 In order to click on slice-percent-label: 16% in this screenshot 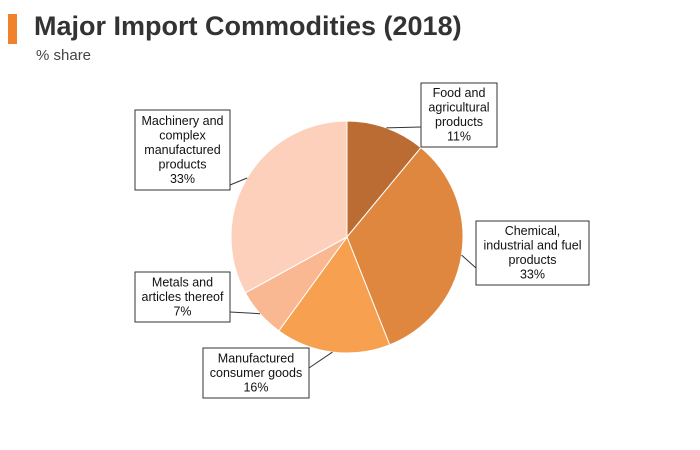, I will do `click(255, 387)`.